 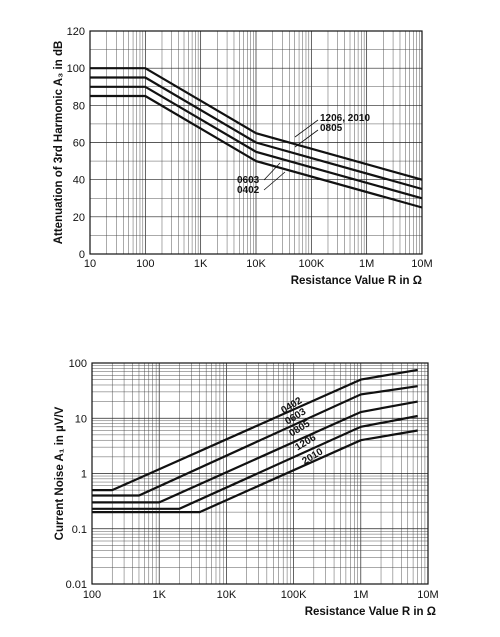 I want to click on series-label: 1206, 2010, so click(x=345, y=118).